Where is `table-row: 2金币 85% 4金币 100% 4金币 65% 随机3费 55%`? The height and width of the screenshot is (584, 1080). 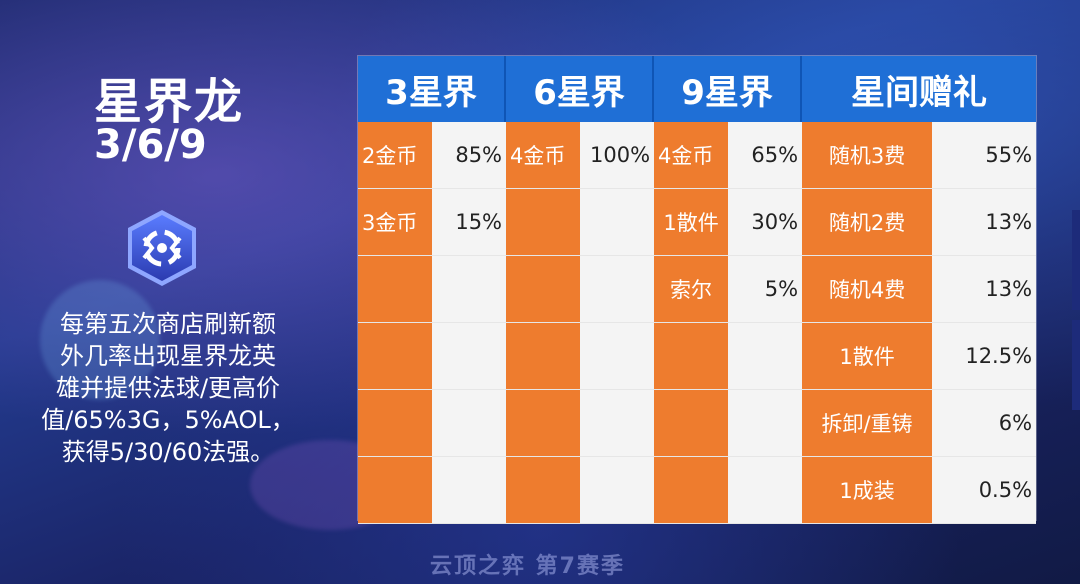
table-row: 2金币 85% 4金币 100% 4金币 65% 随机3费 55% is located at coordinates (697, 155).